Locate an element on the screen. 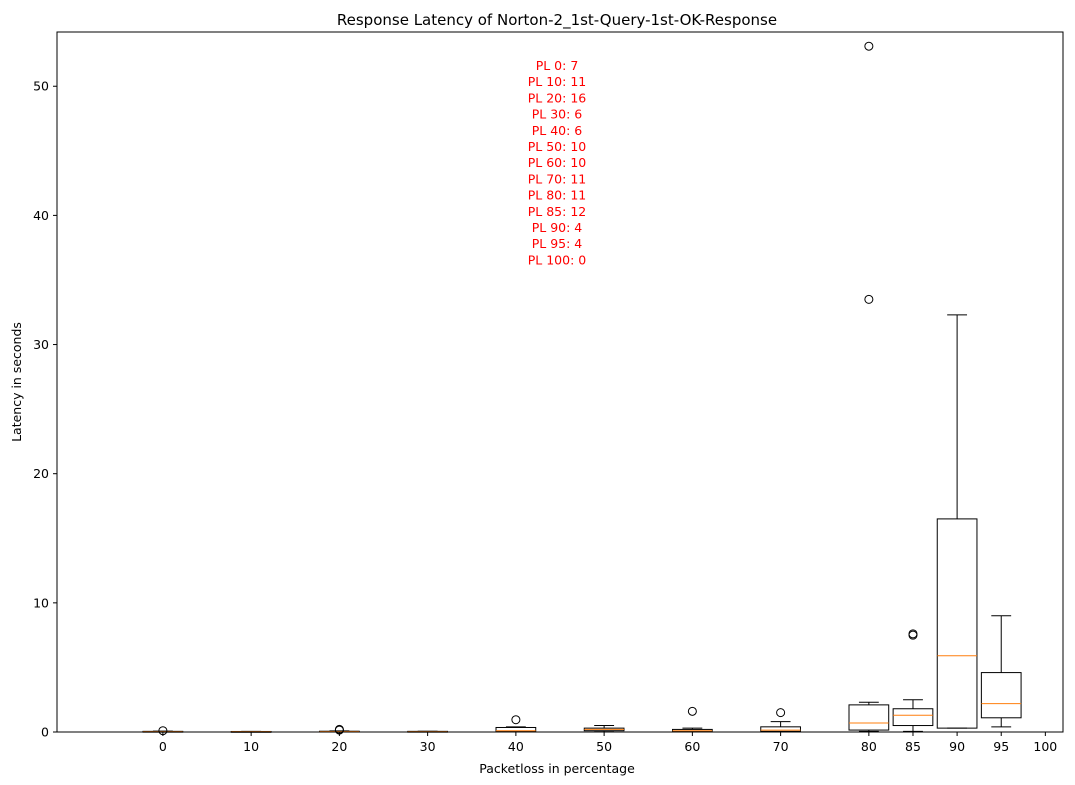 This screenshot has width=1075, height=785. x-tick-label: 95 is located at coordinates (1001, 746).